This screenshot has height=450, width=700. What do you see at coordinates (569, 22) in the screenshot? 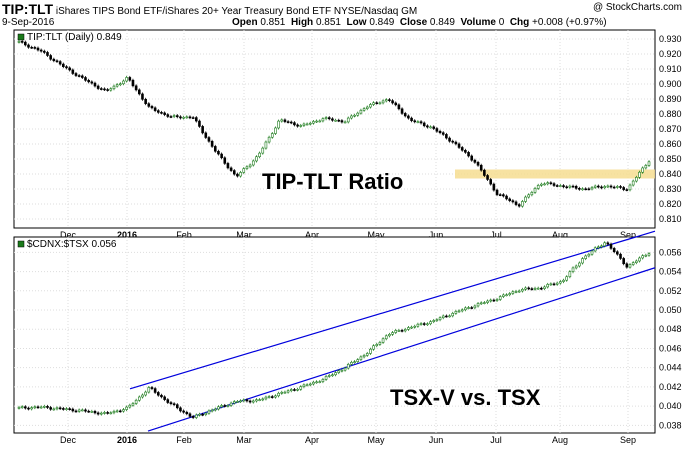
I see `chg-value: +0.008 (+0.97%)` at bounding box center [569, 22].